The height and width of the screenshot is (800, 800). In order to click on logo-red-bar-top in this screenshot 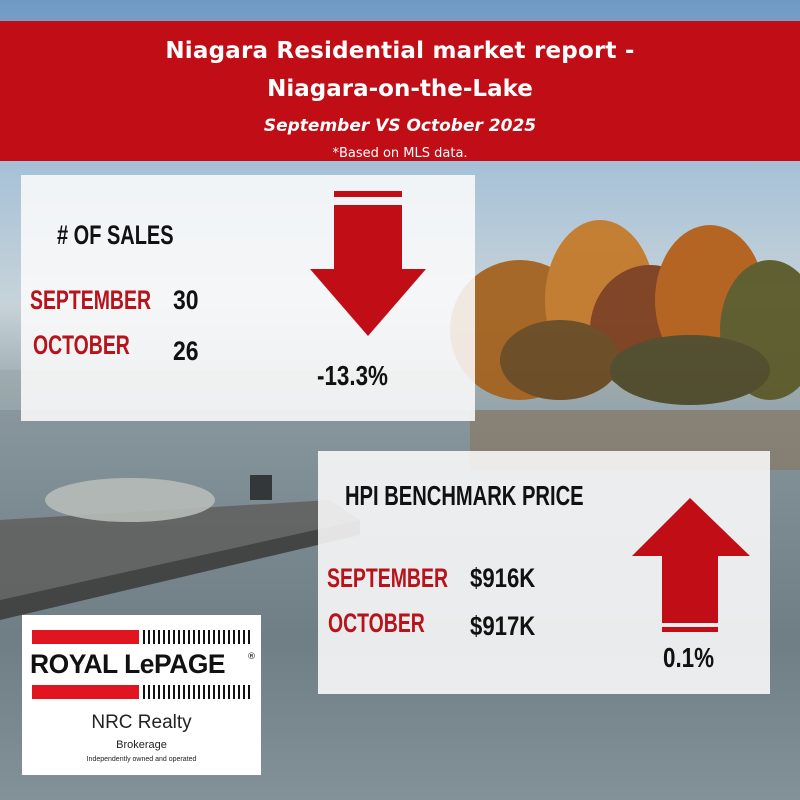, I will do `click(85, 637)`.